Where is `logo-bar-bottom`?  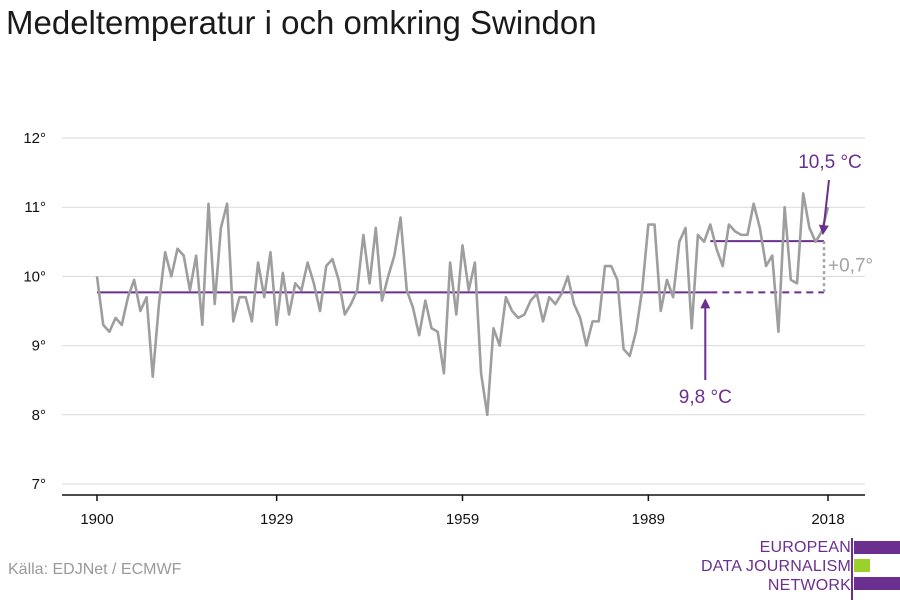 logo-bar-bottom is located at coordinates (877, 583).